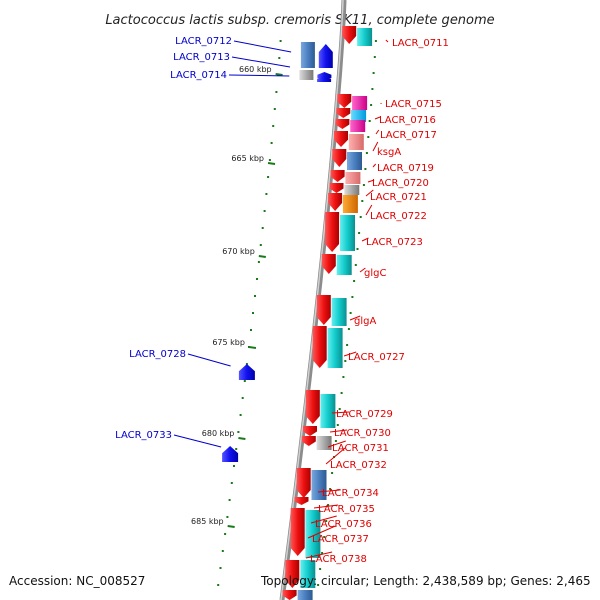  Describe the element at coordinates (218, 433) in the screenshot. I see `axis-tick-label: 680 kbp` at that location.